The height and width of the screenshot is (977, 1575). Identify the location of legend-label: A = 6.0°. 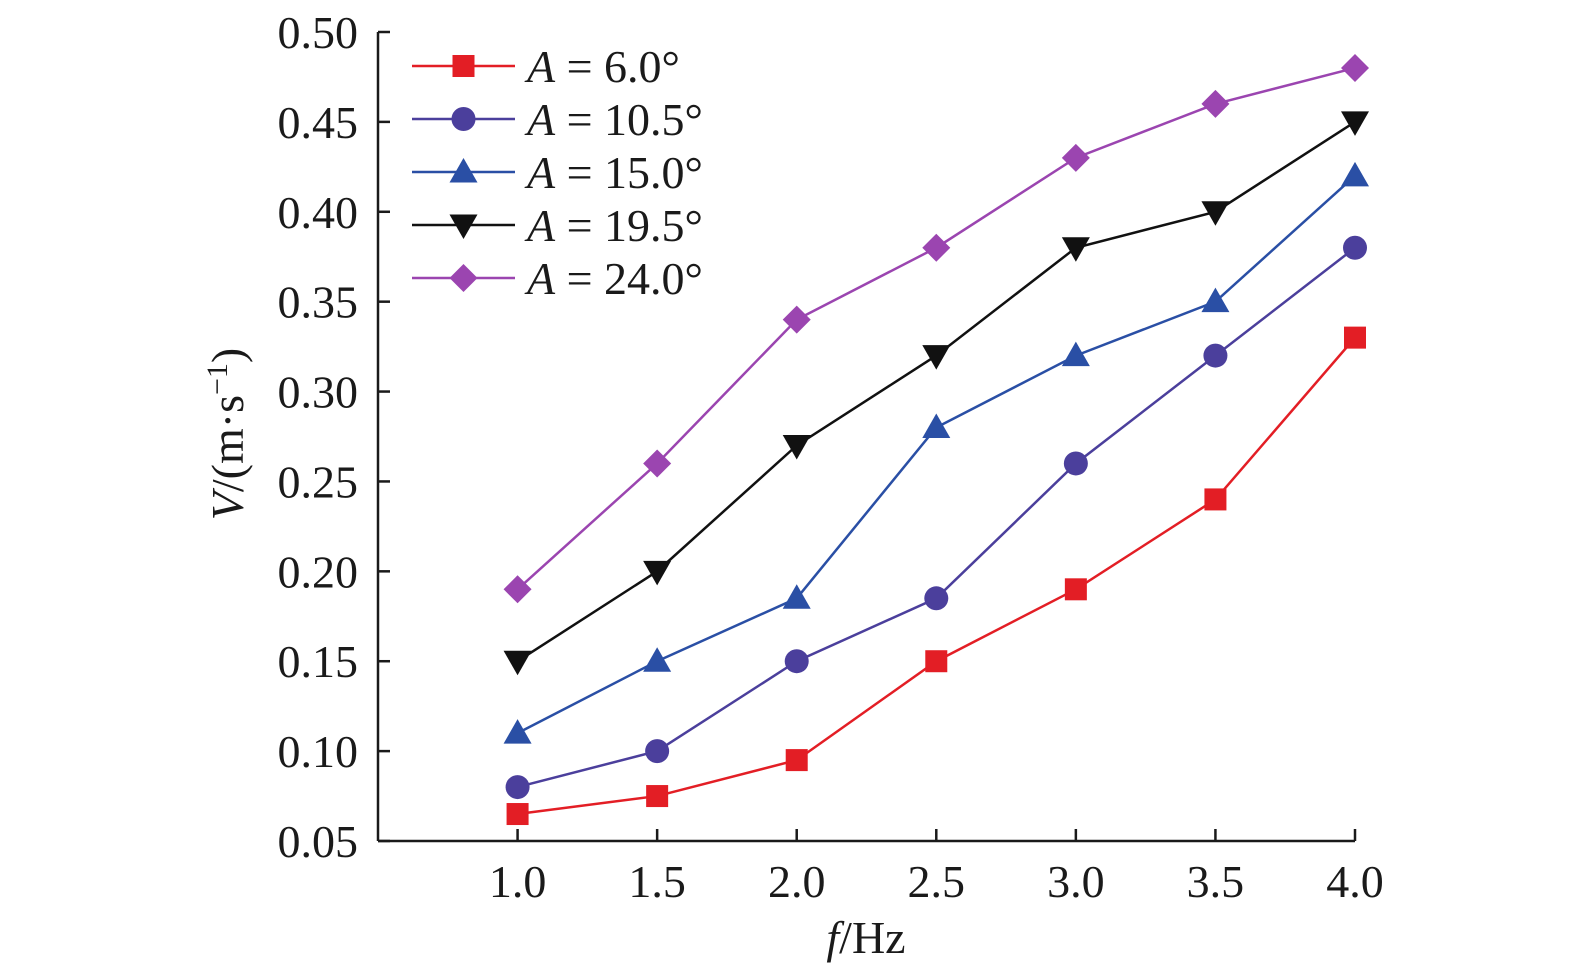
(602, 66).